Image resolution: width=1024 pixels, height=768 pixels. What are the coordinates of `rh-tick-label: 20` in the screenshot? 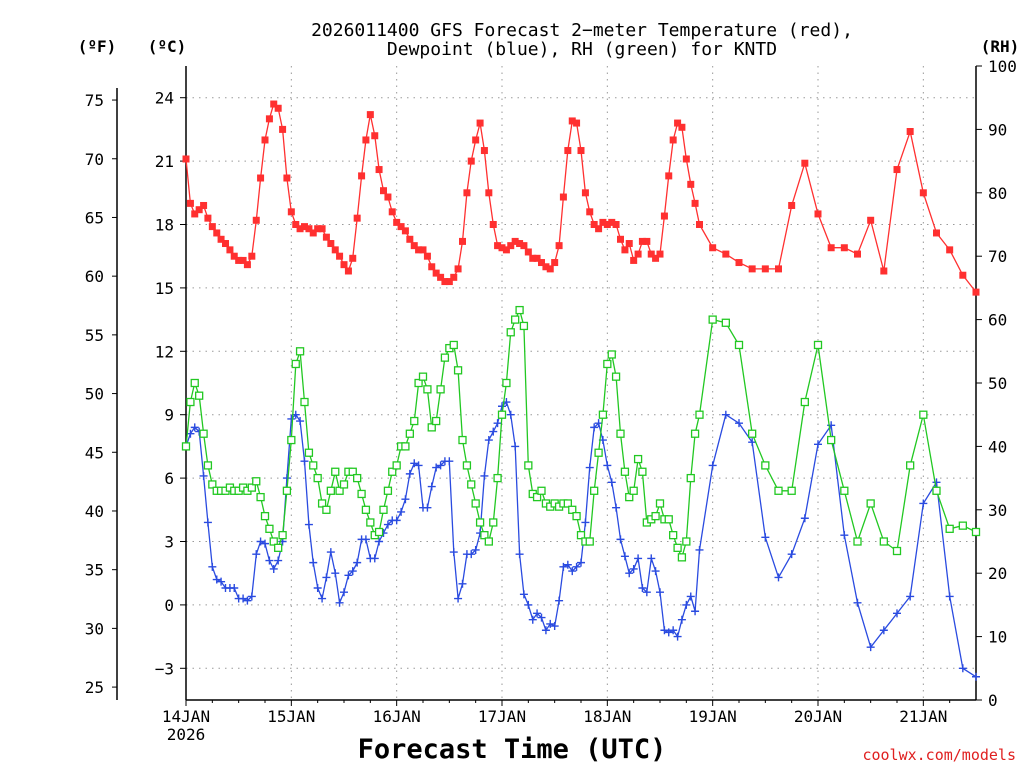 It's located at (997, 573).